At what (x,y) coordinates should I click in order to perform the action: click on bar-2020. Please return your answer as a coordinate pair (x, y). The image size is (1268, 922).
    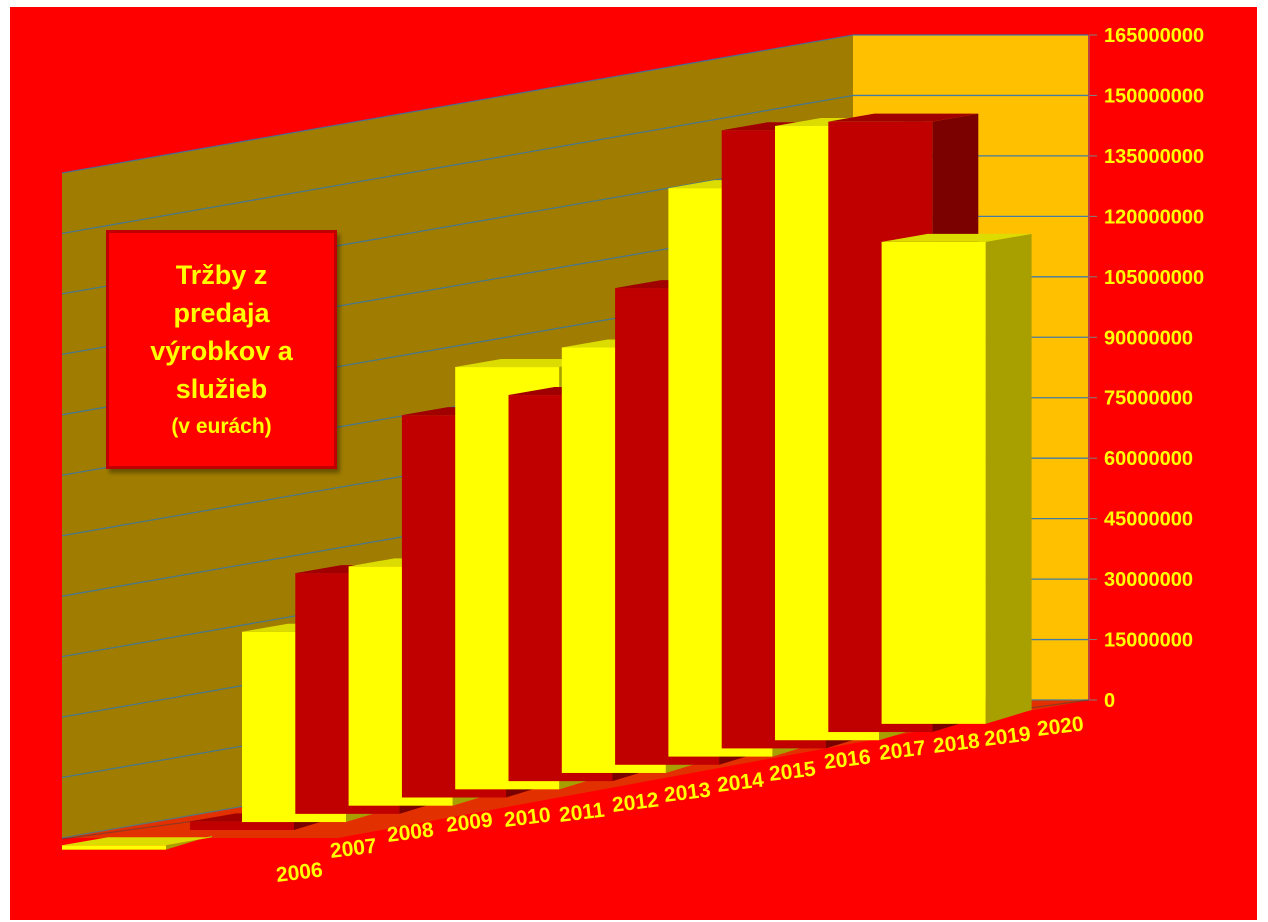
    Looking at the image, I should click on (956, 478).